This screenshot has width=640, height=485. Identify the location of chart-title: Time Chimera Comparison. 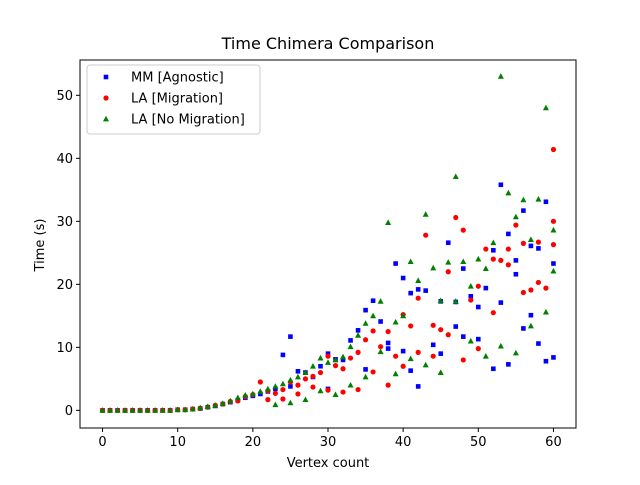
(328, 43).